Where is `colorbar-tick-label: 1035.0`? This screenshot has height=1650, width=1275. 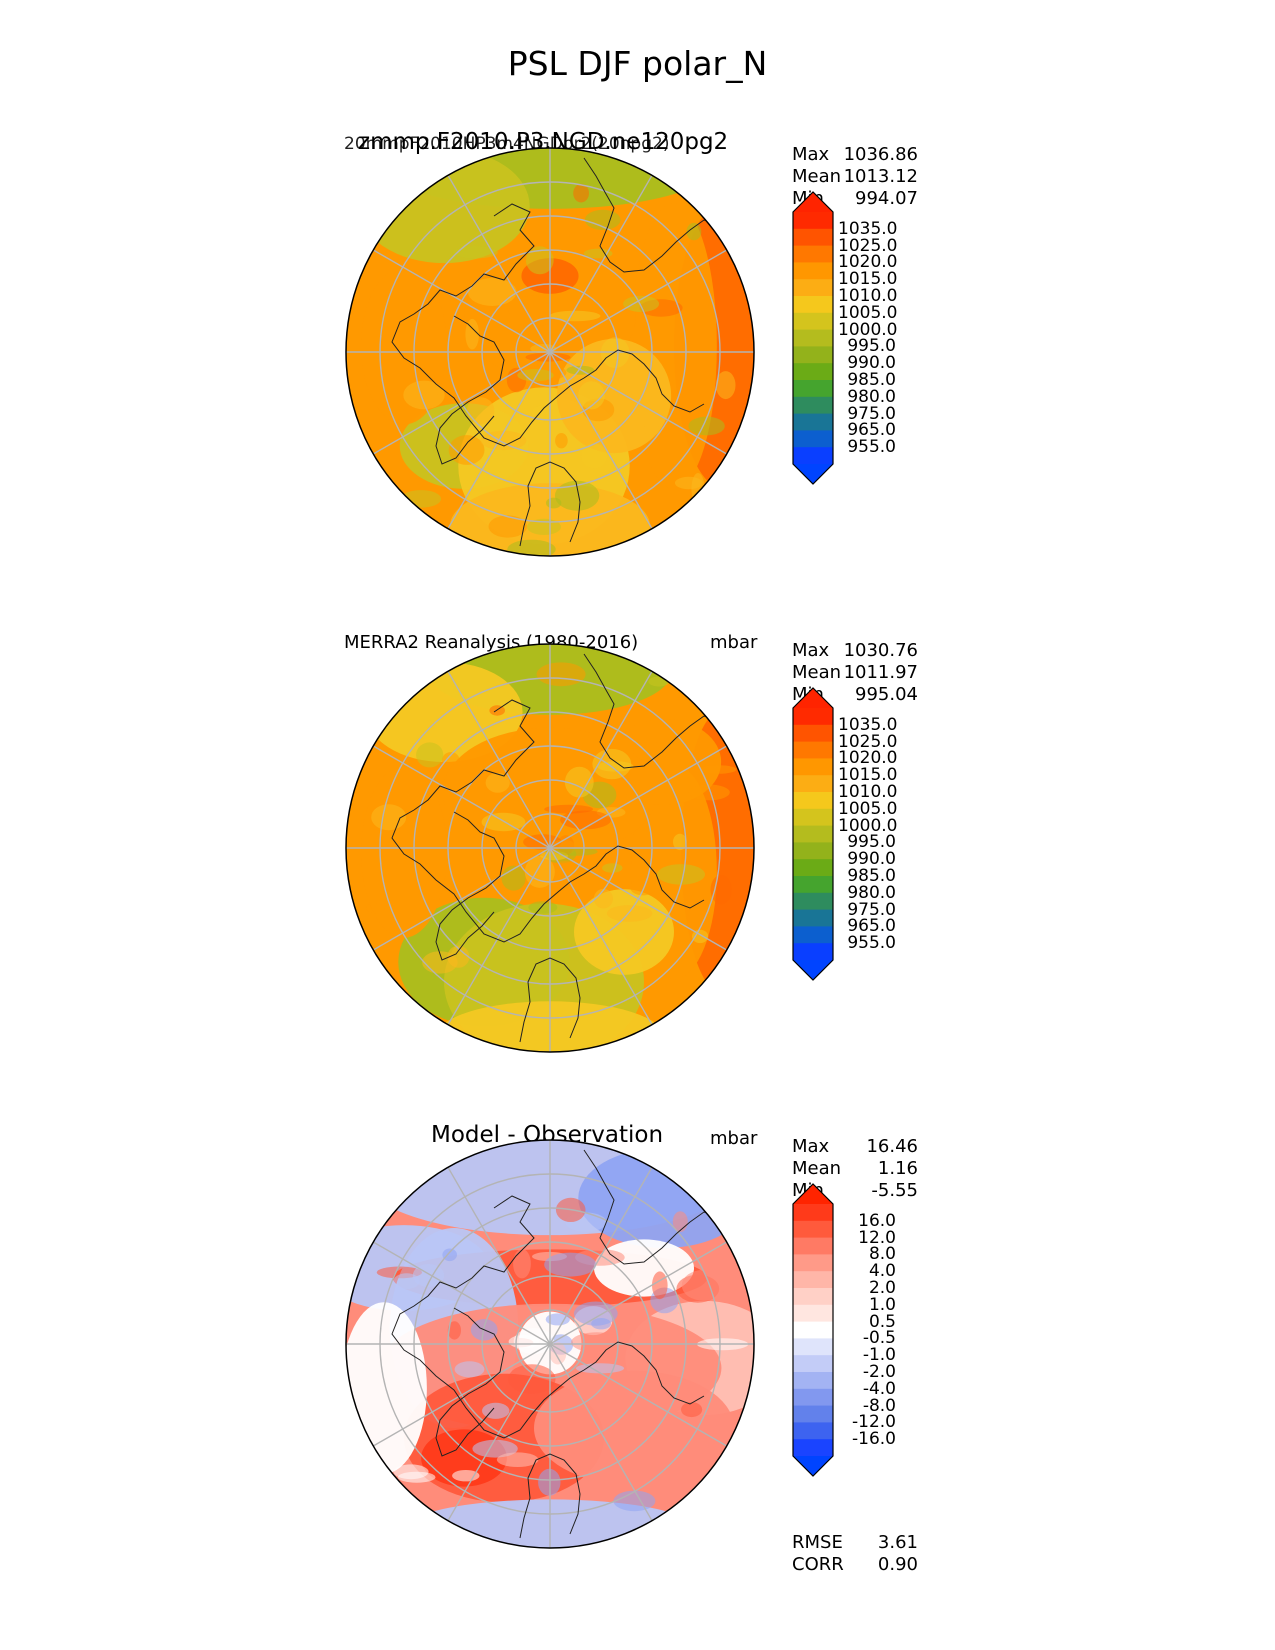 colorbar-tick-label: 1035.0 is located at coordinates (868, 724).